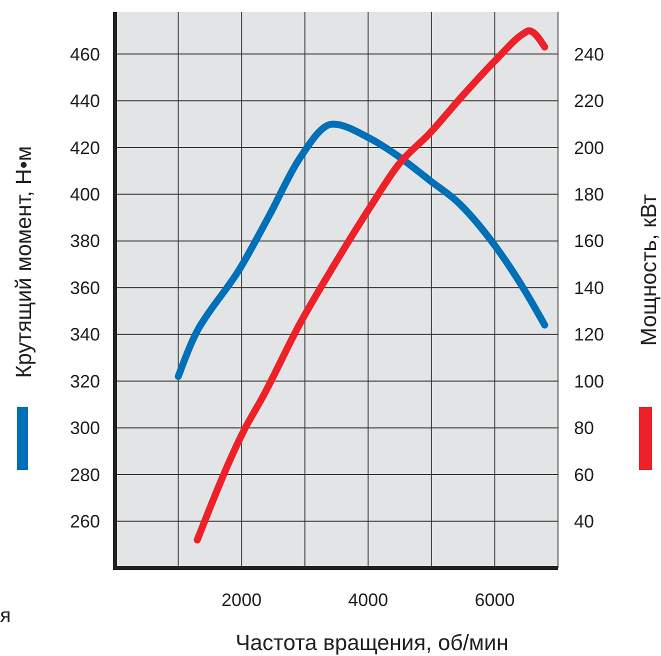  Describe the element at coordinates (589, 288) in the screenshot. I see `y2-tick-label: 140` at that location.